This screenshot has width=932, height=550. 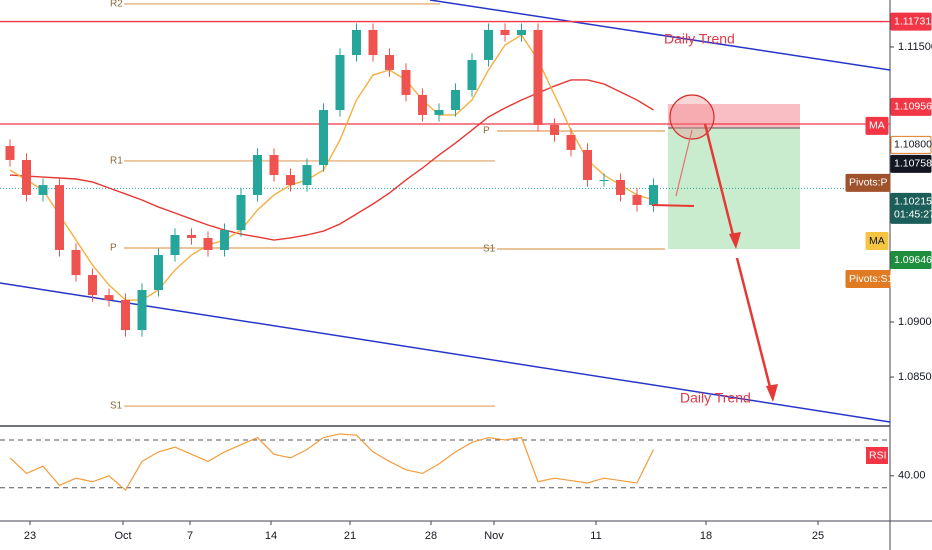 What do you see at coordinates (915, 47) in the screenshot?
I see `y-tick-label: 1.11500` at bounding box center [915, 47].